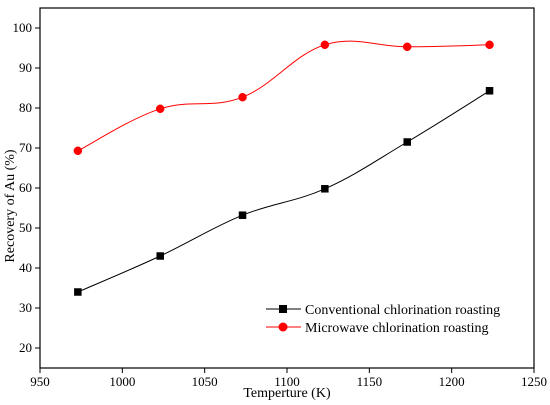  What do you see at coordinates (25, 307) in the screenshot?
I see `y-tick-label-1: 30` at bounding box center [25, 307].